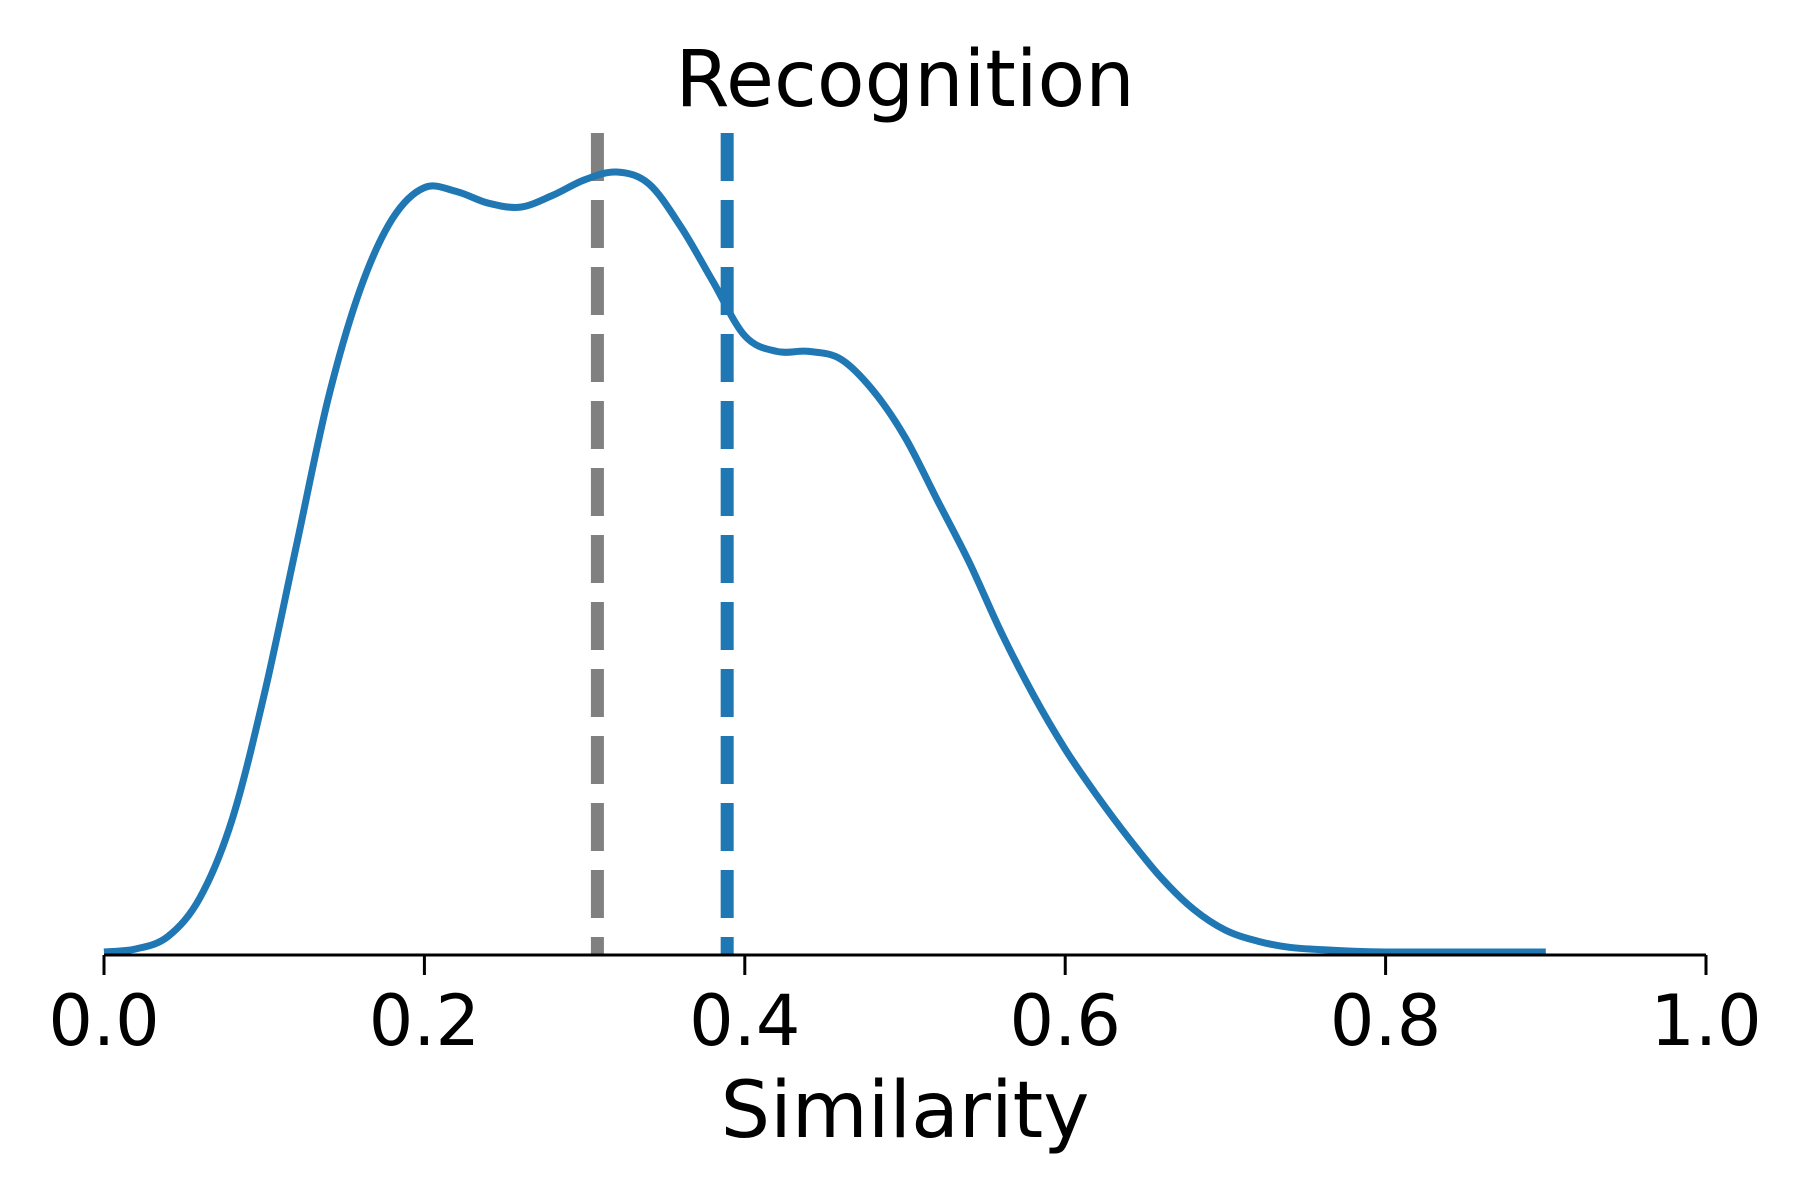 The width and height of the screenshot is (1800, 1200). What do you see at coordinates (1705, 1021) in the screenshot?
I see `x-tick-label: 1.0` at bounding box center [1705, 1021].